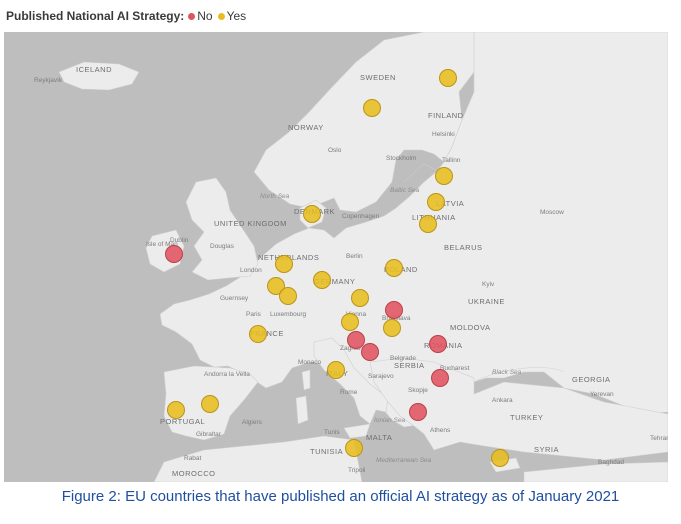  What do you see at coordinates (236, 16) in the screenshot?
I see `legend-label-yes: Yes` at bounding box center [236, 16].